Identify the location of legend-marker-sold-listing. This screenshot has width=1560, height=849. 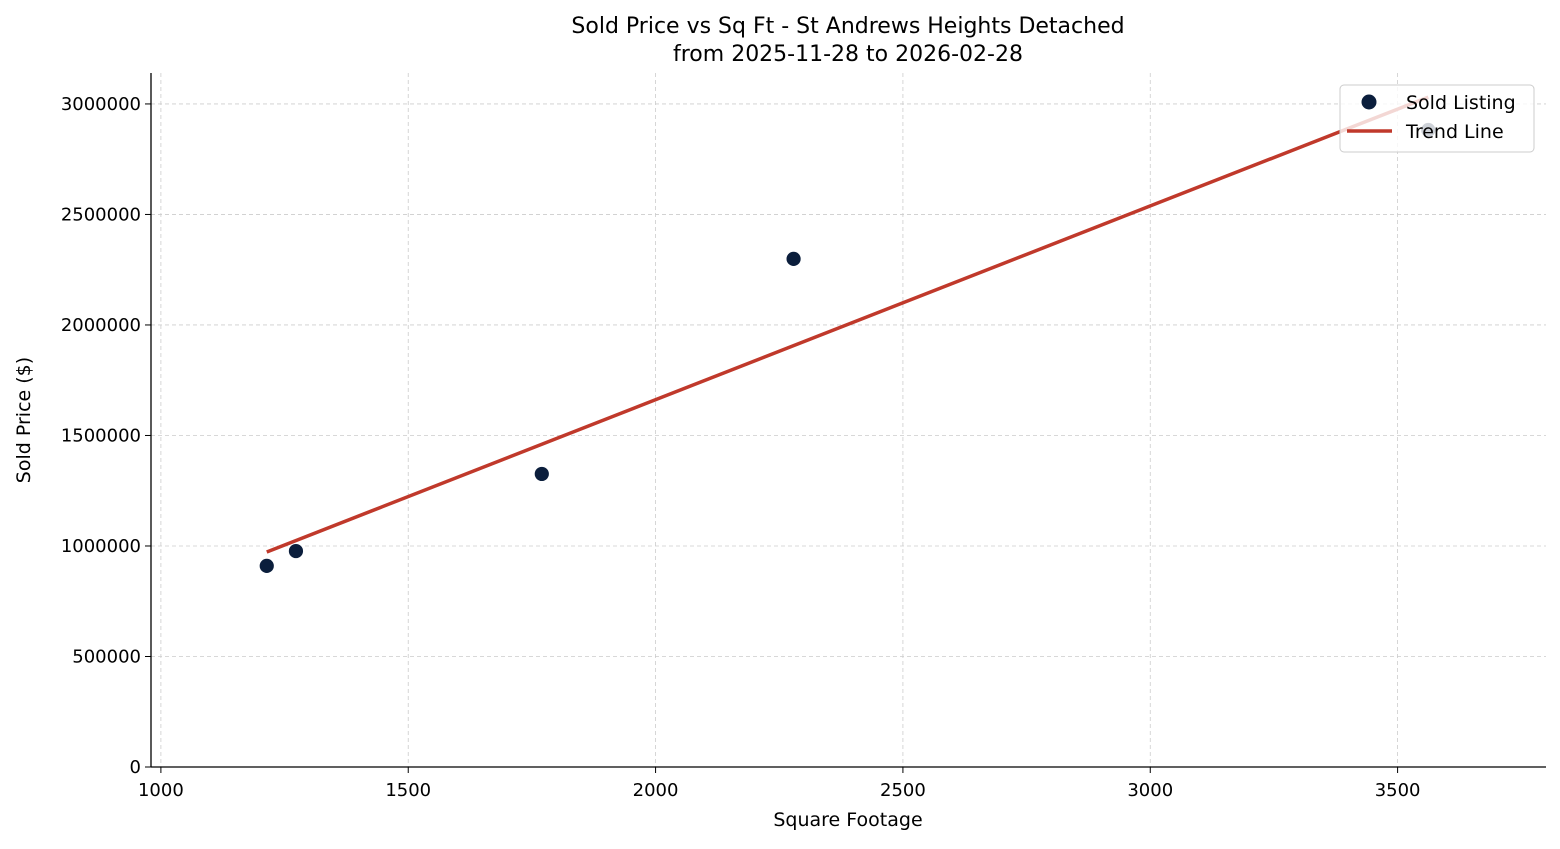
(1369, 102).